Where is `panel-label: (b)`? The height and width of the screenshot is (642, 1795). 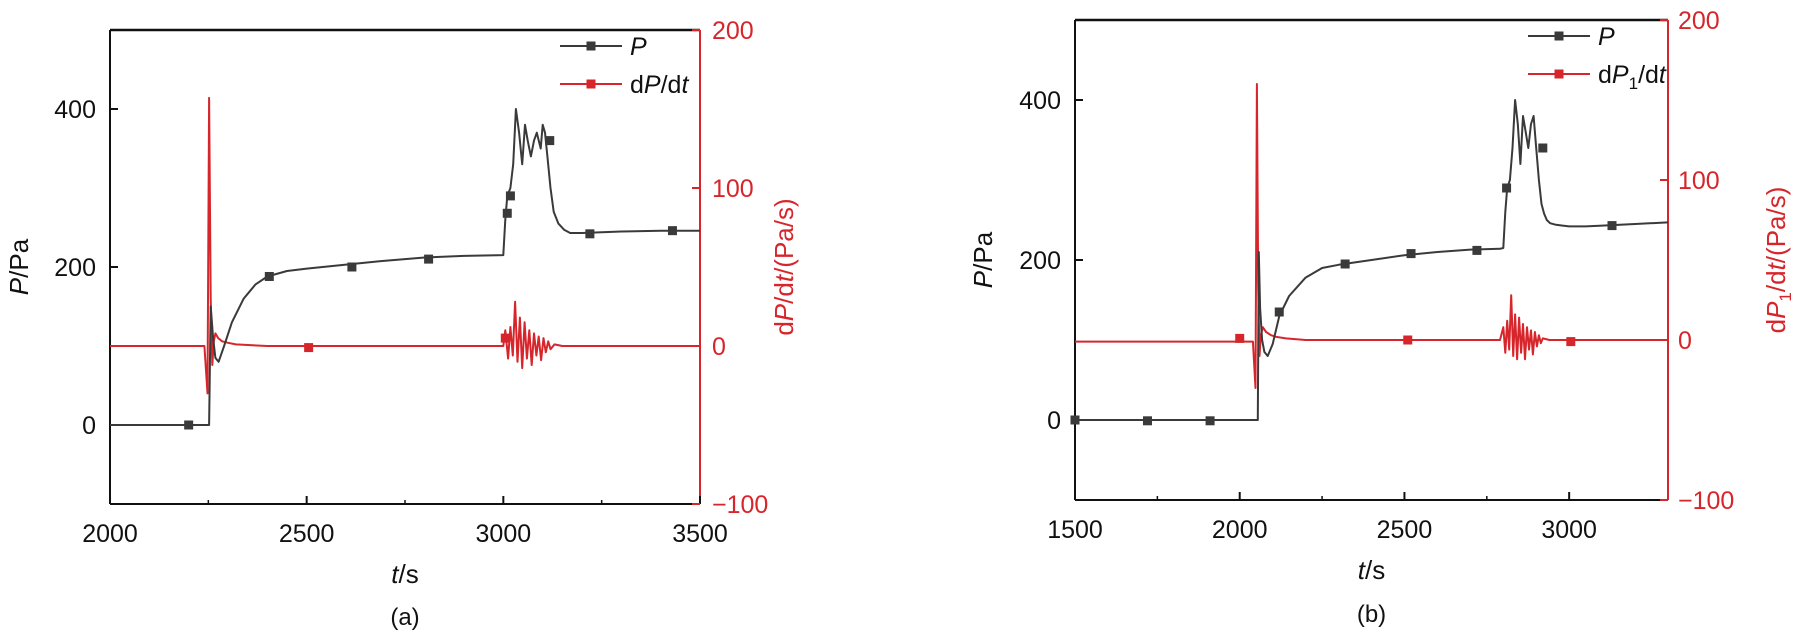
panel-label: (b) is located at coordinates (1371, 614).